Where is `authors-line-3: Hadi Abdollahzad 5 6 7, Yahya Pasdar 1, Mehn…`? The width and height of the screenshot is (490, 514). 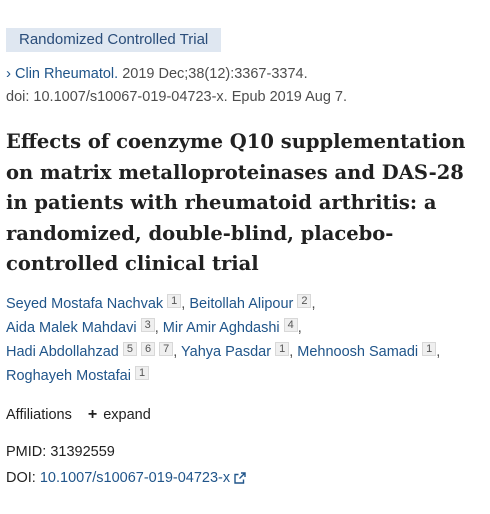 authors-line-3: Hadi Abdollahzad 5 6 7, Yahya Pasdar 1, Mehn… is located at coordinates (223, 351).